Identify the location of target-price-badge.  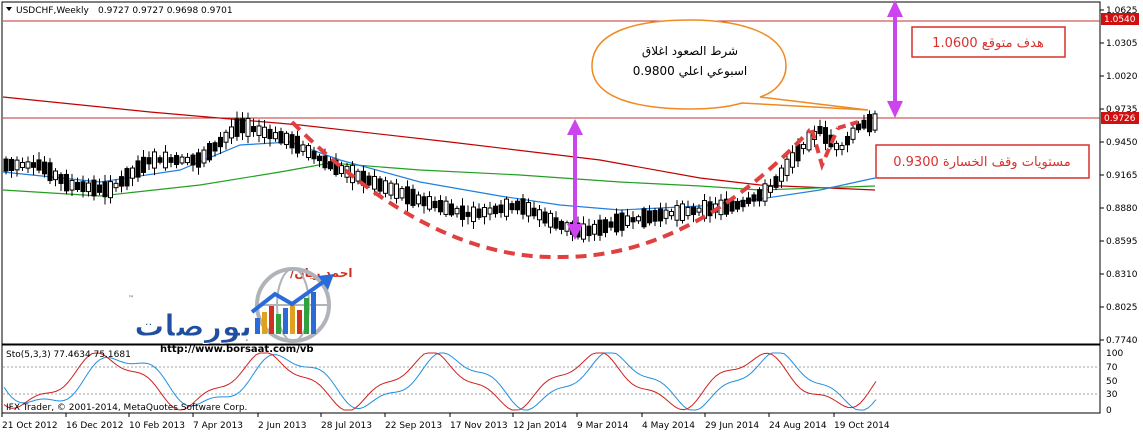
(1120, 19).